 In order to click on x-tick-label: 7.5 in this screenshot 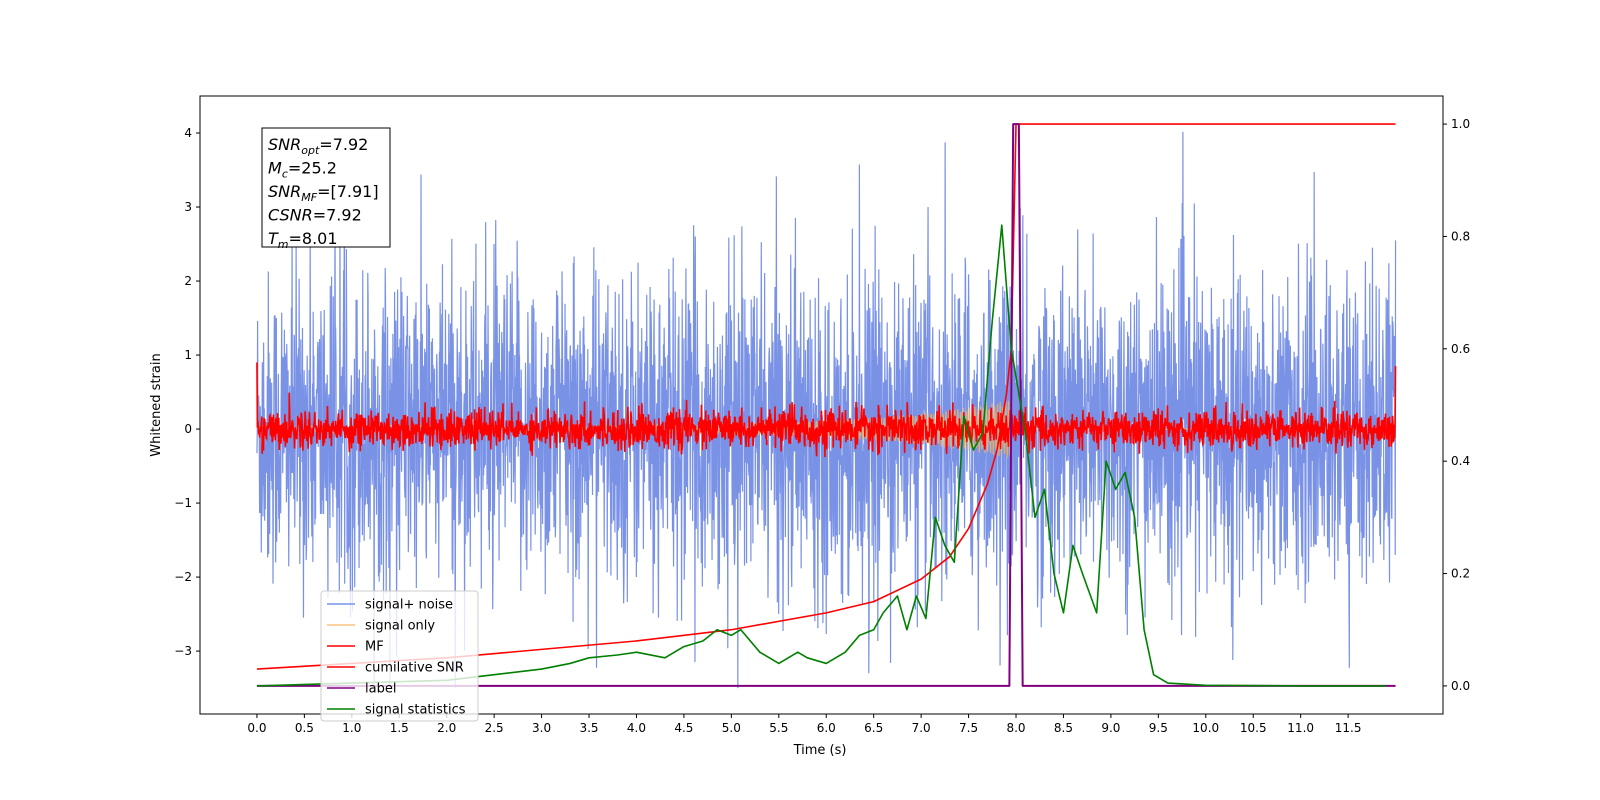, I will do `click(968, 728)`.